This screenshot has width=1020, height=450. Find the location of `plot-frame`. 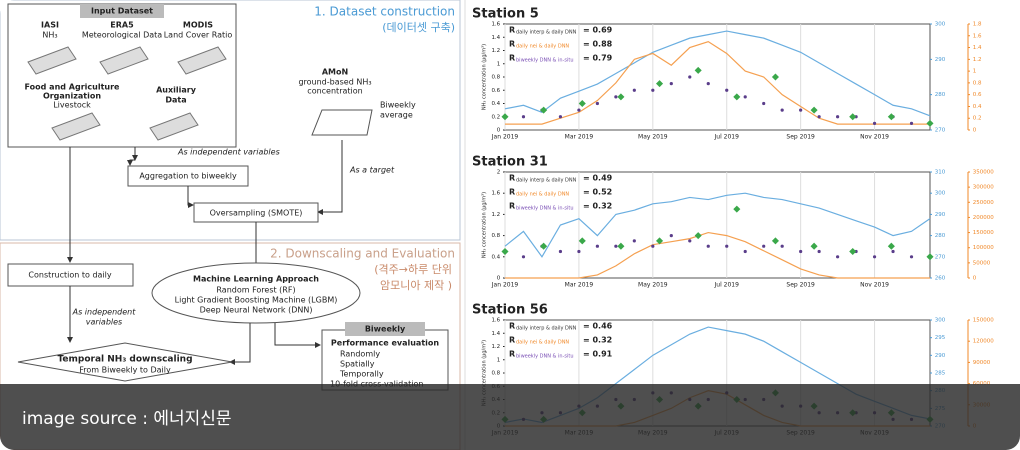

plot-frame is located at coordinates (717, 77).